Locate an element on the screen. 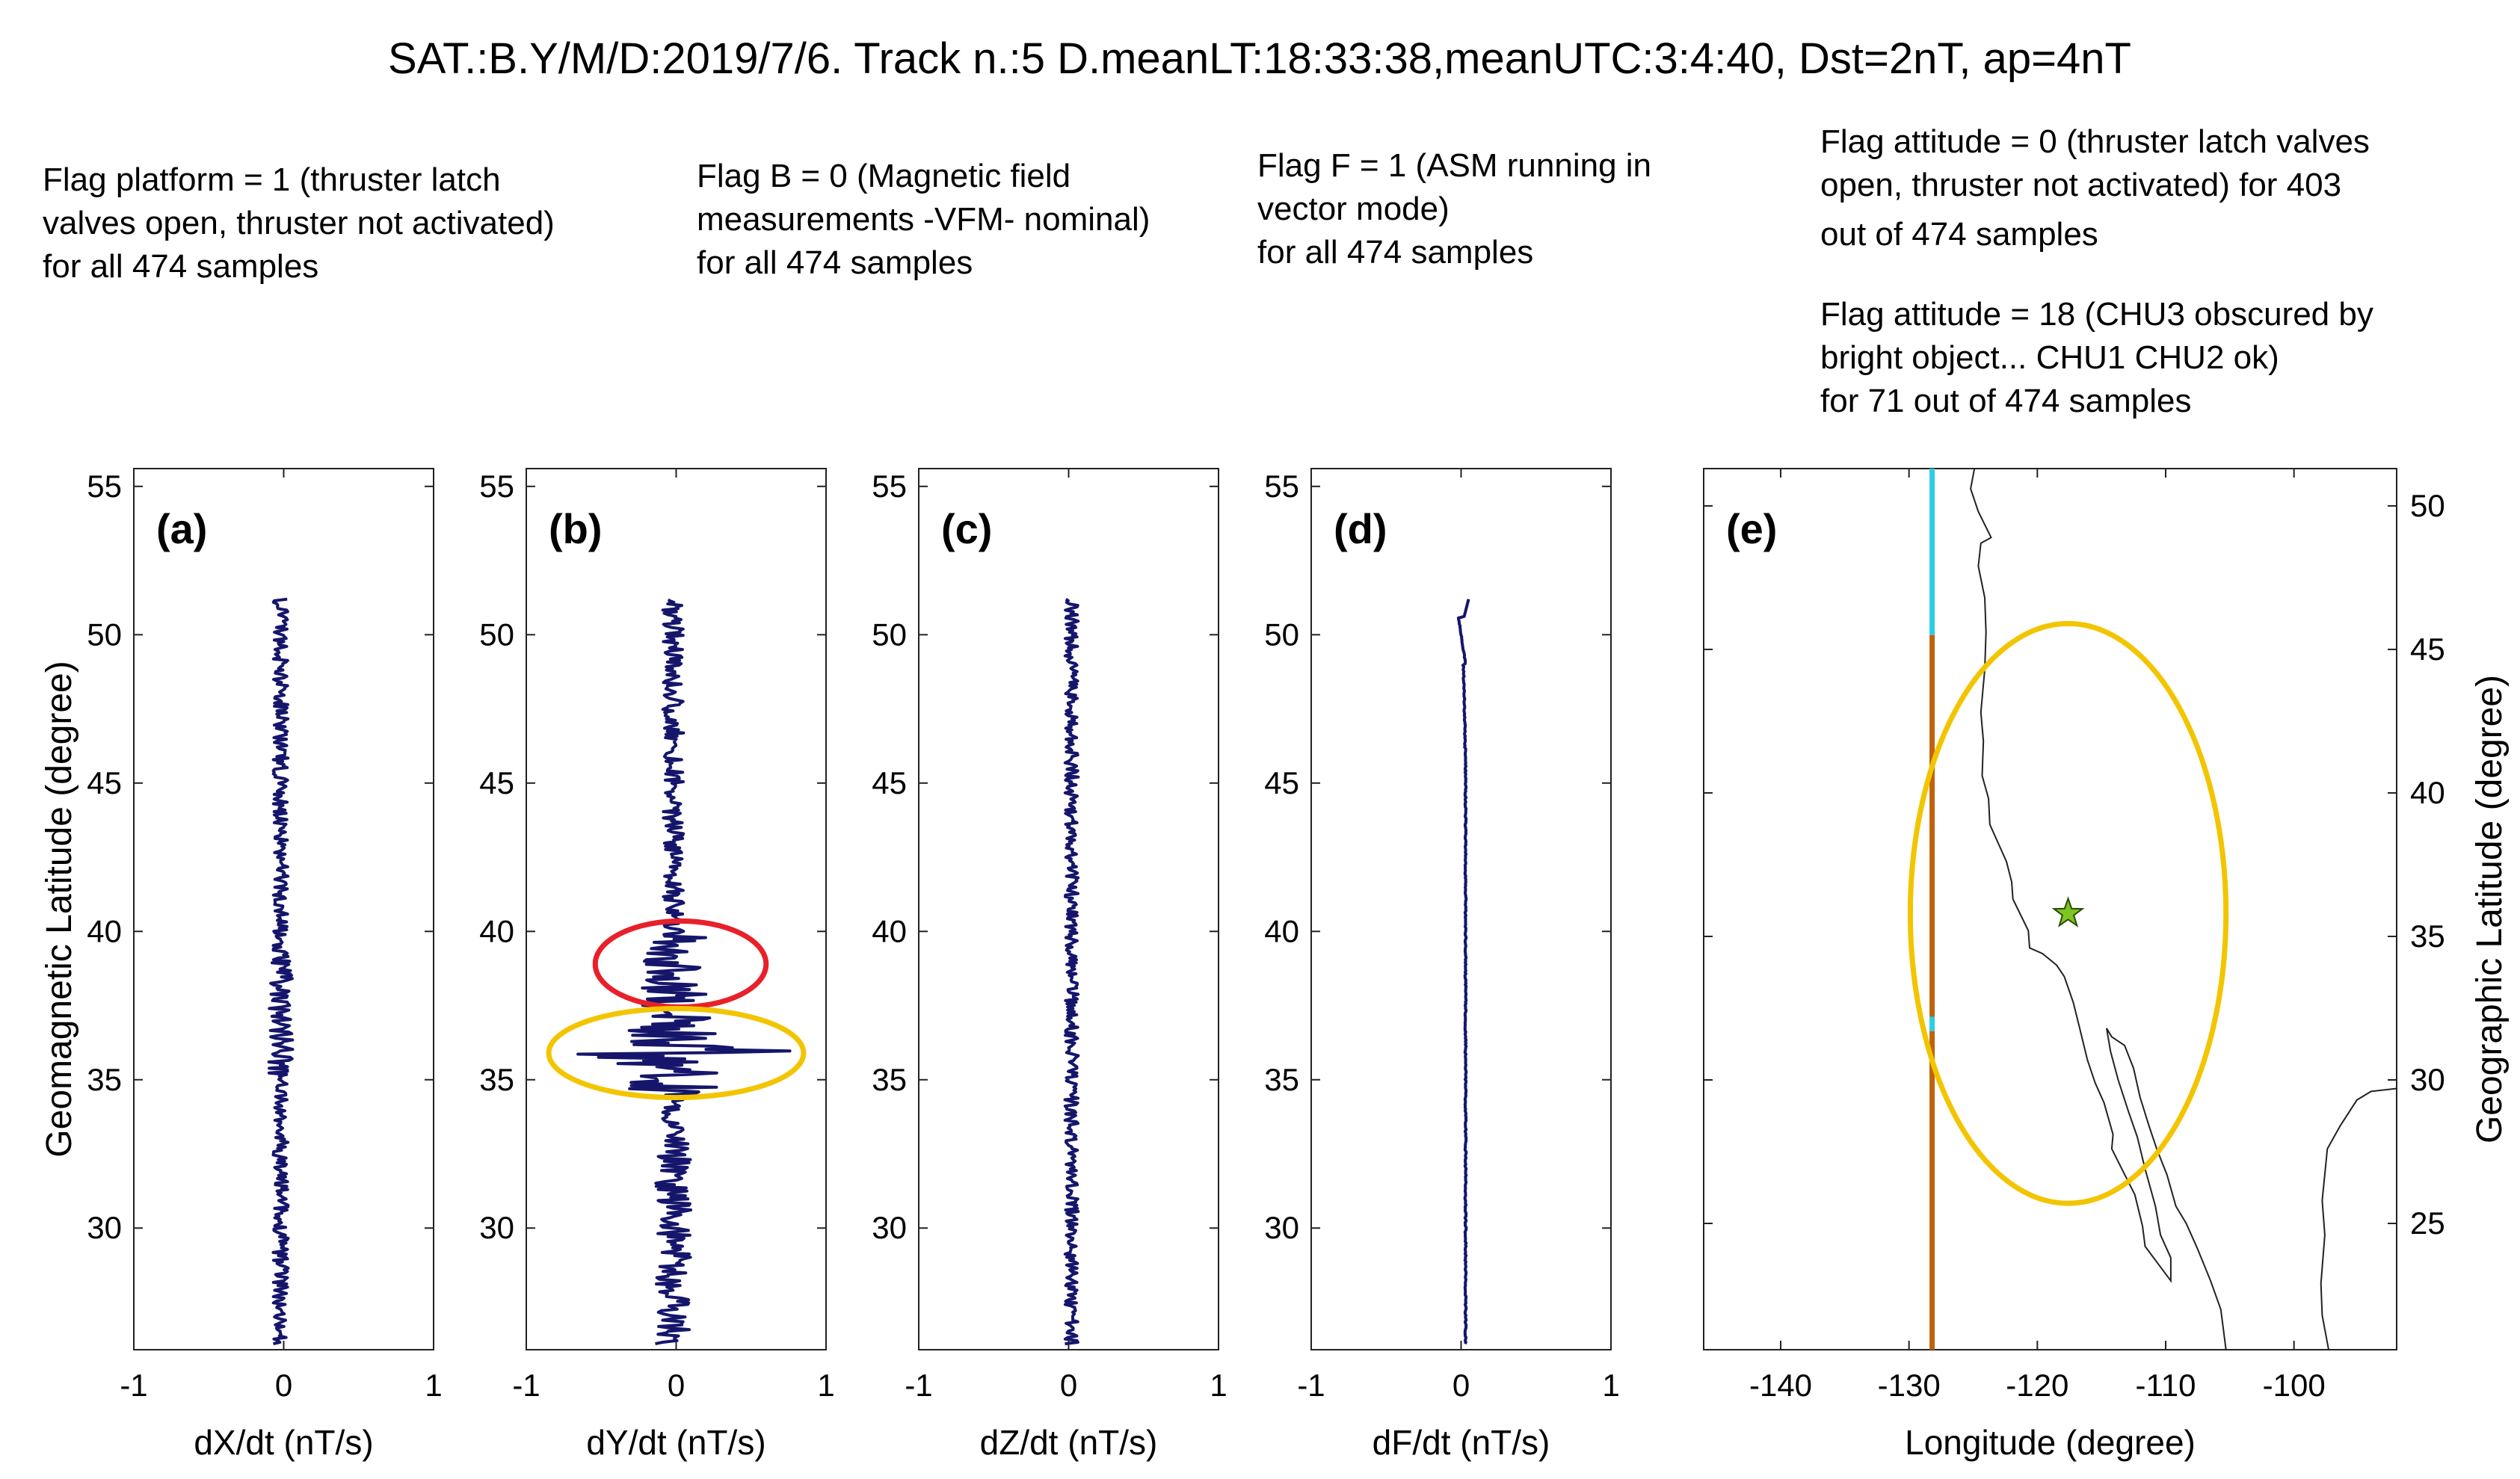 This screenshot has width=2520, height=1479. note-line: open, thruster not activated) for 403 is located at coordinates (2081, 185).